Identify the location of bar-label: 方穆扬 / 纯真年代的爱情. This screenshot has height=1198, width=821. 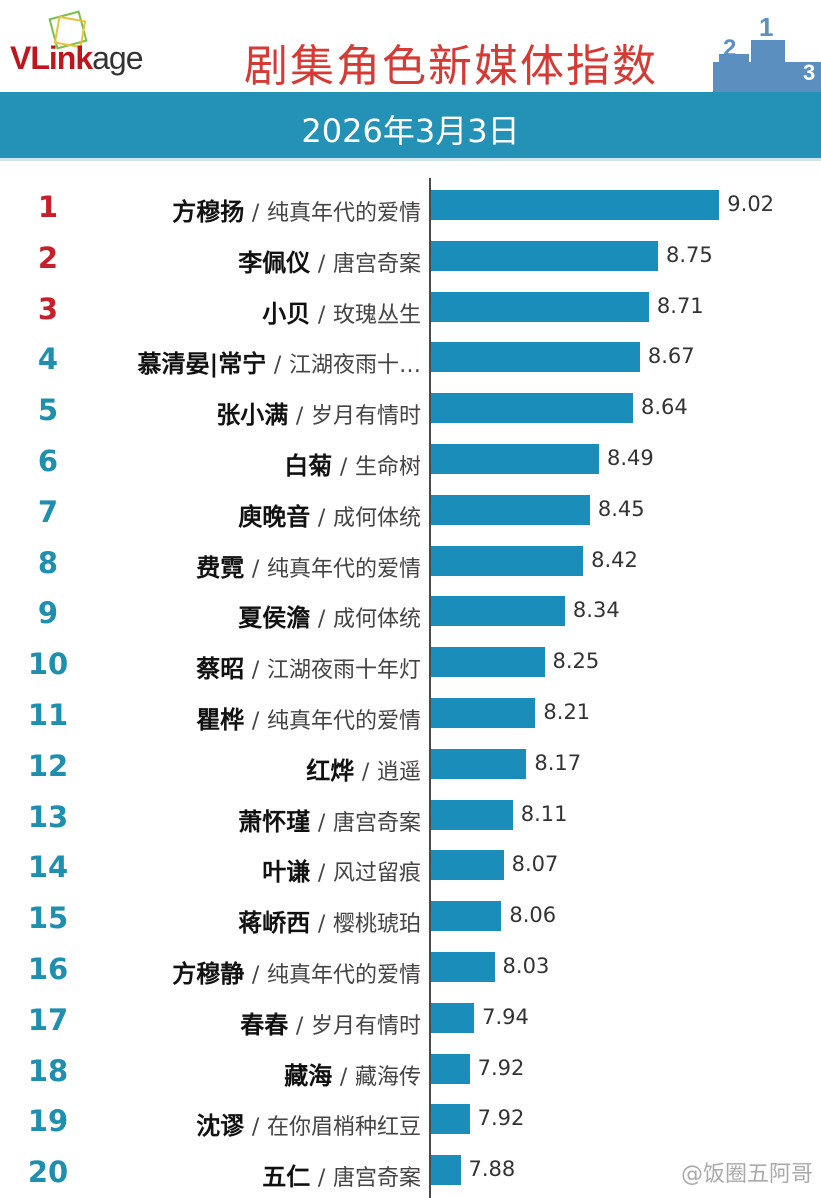
(296, 209).